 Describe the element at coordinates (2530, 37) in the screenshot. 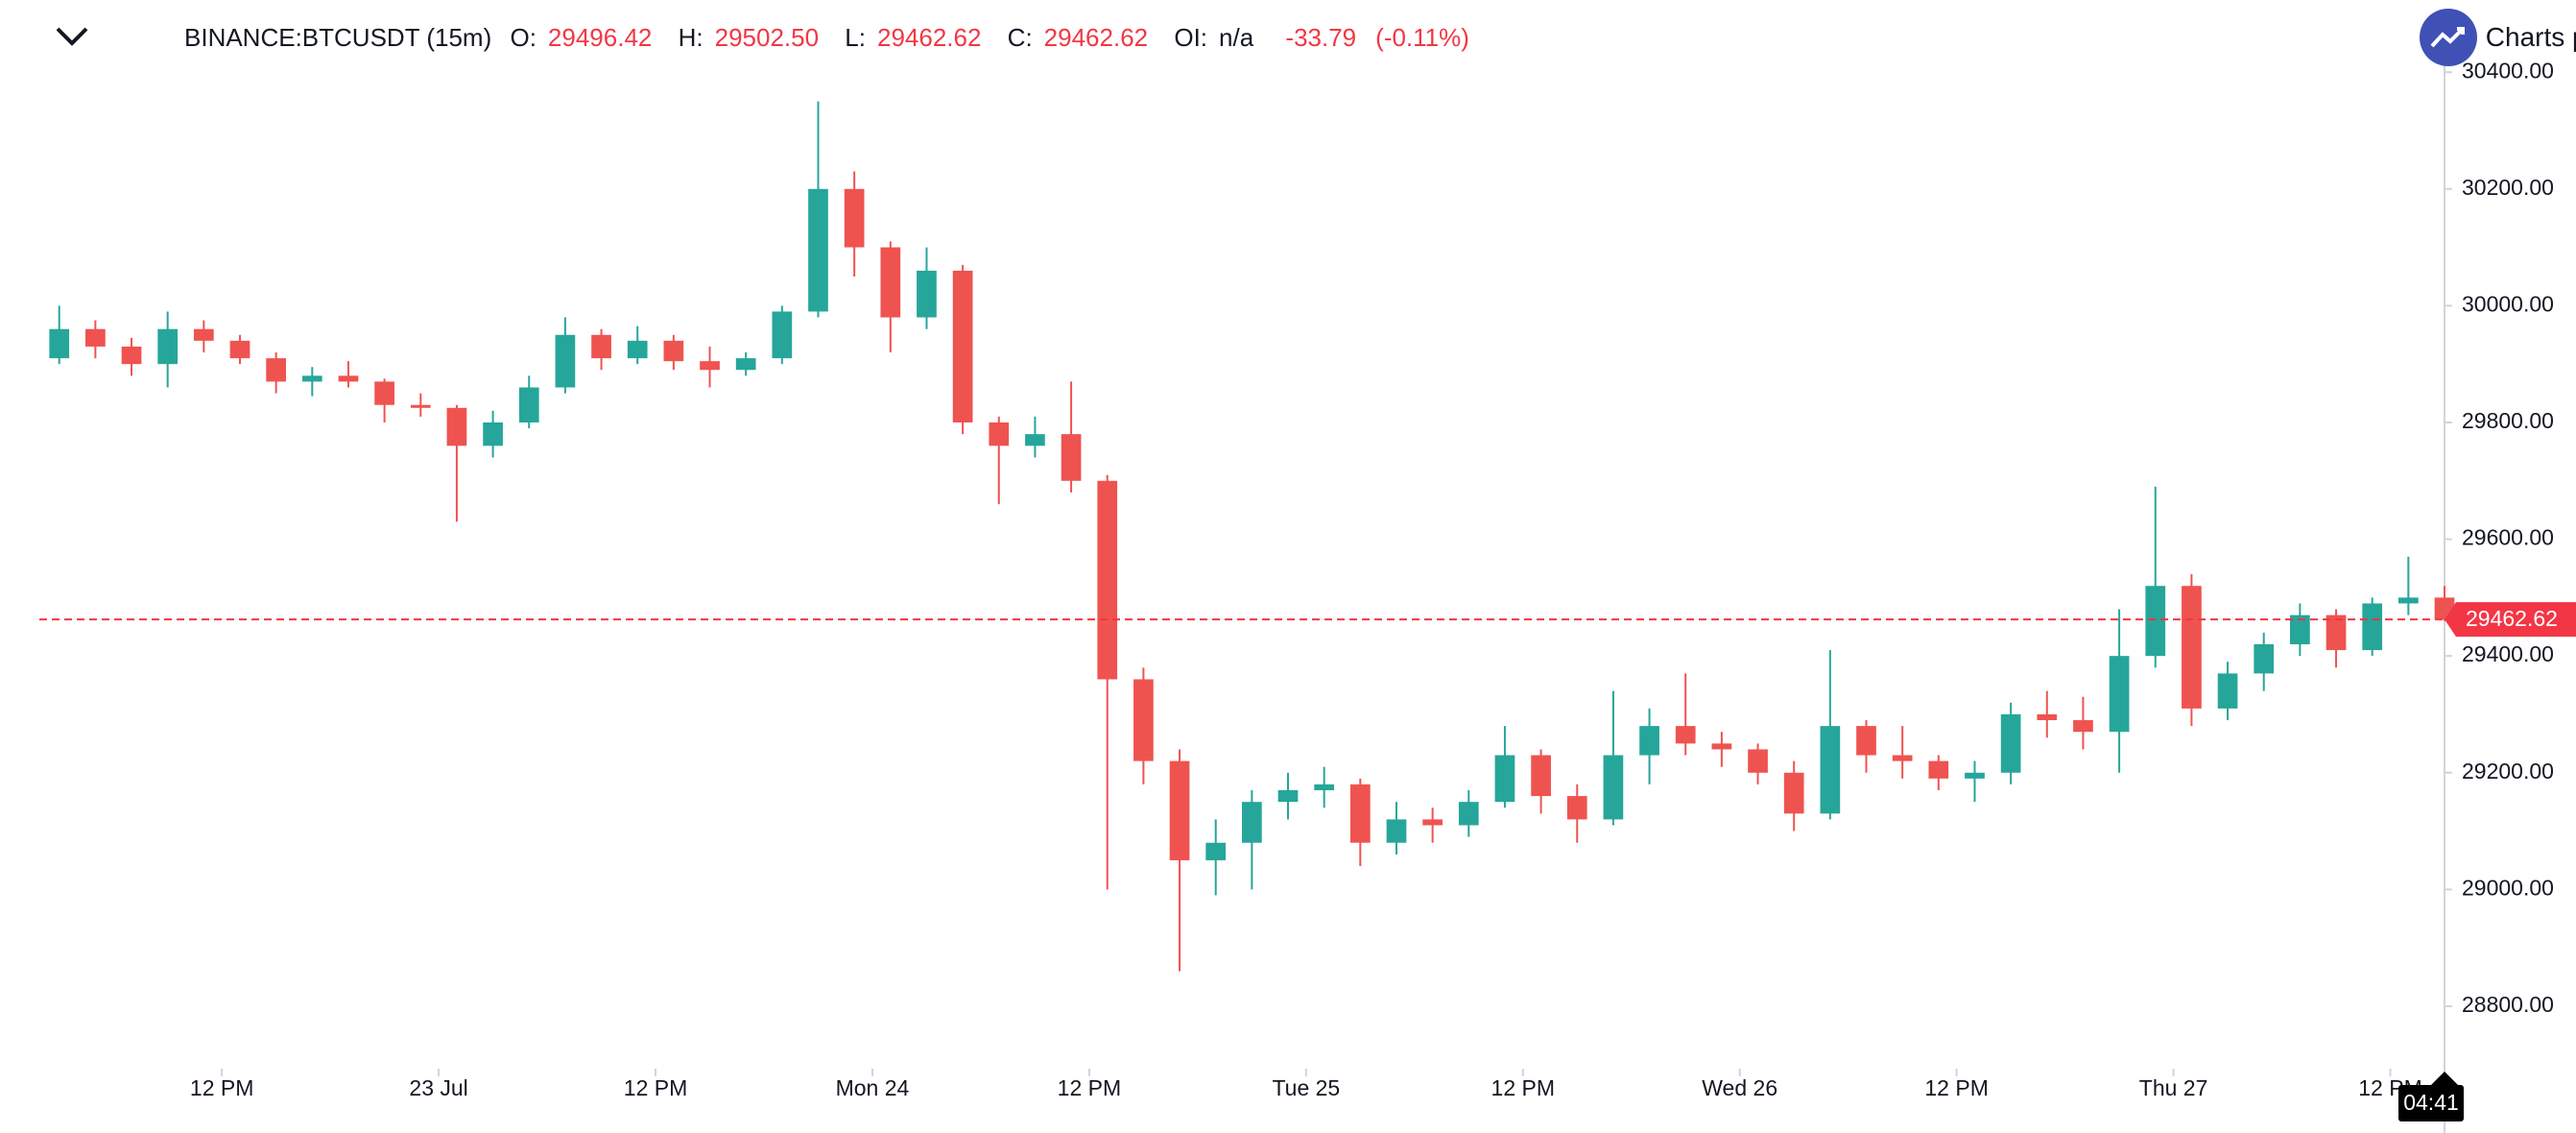

I see `logo-text: Charts powered by` at that location.